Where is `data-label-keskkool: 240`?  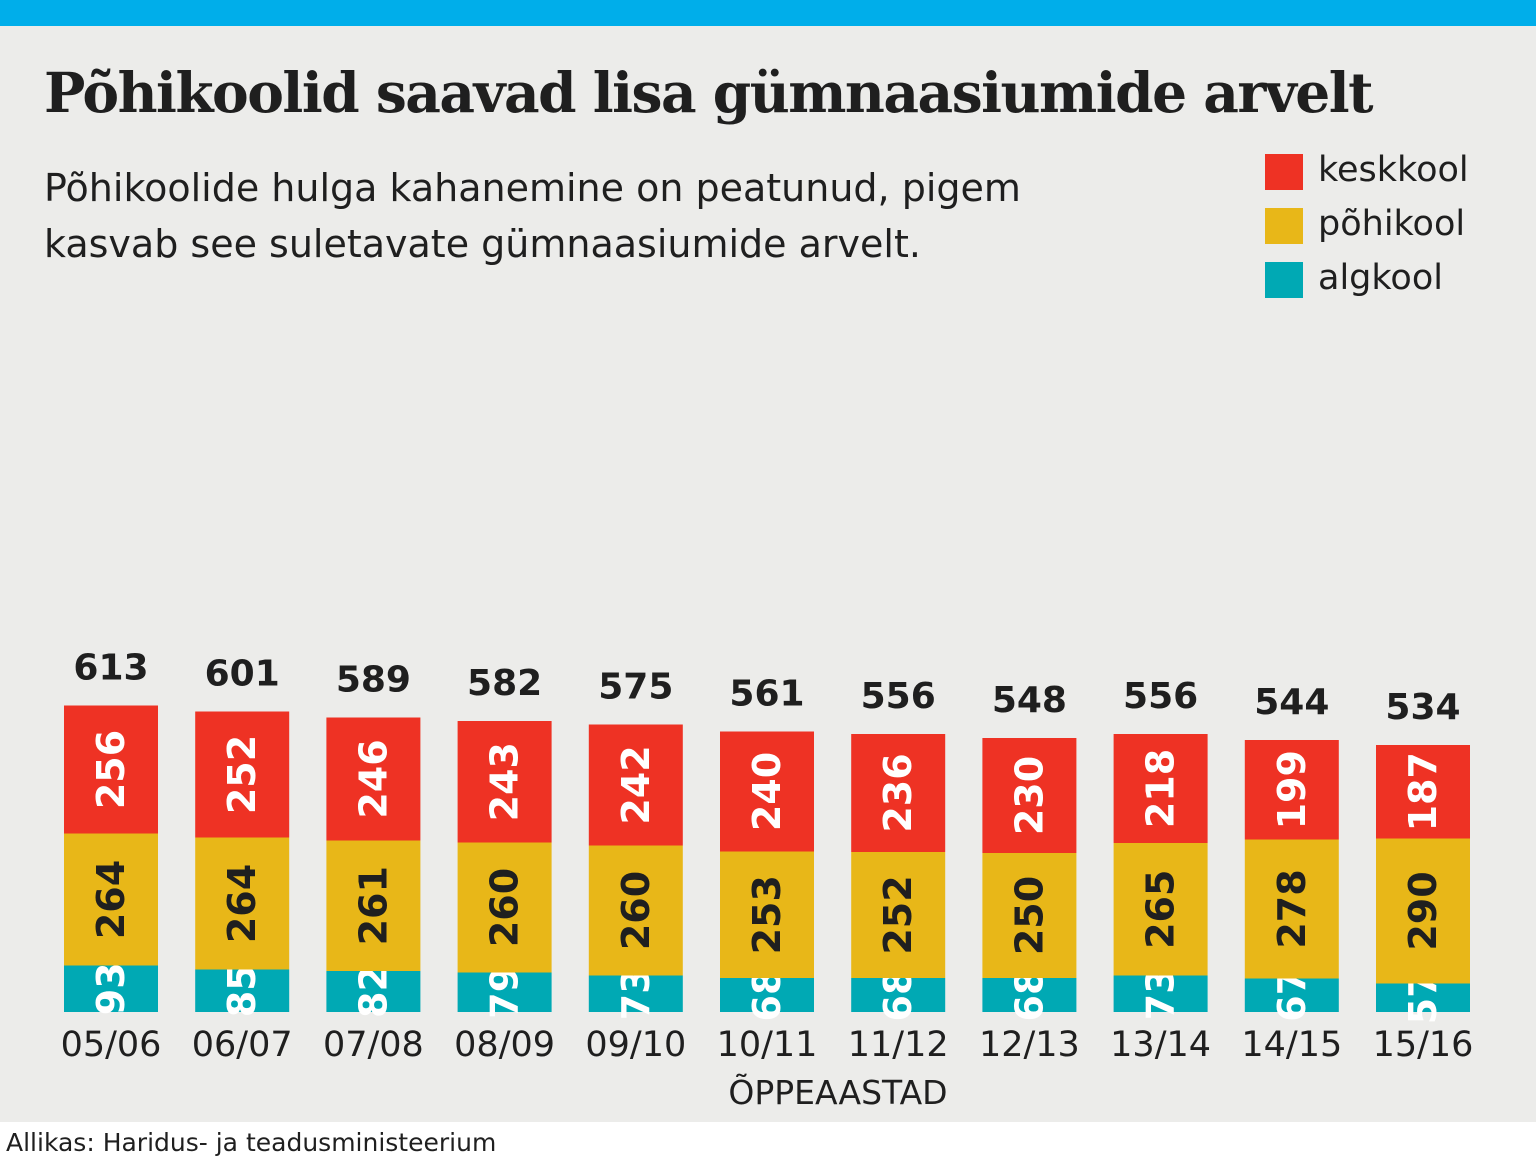
data-label-keskkool: 240 is located at coordinates (767, 791).